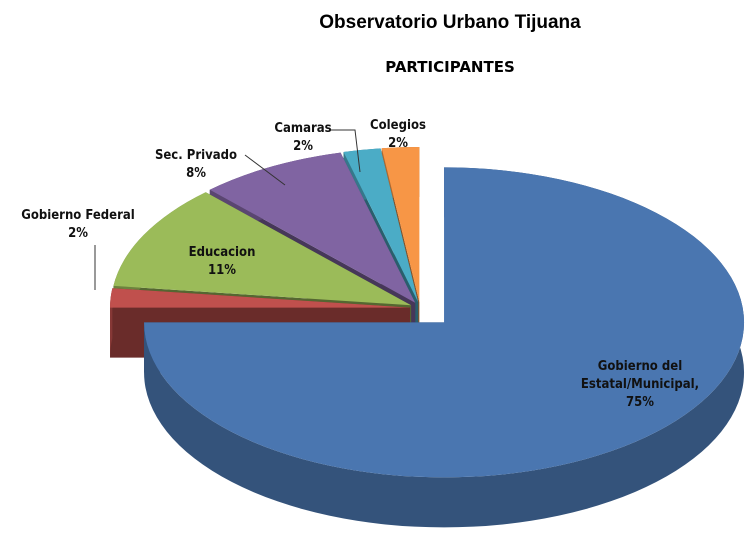 This screenshot has height=556, width=750. What do you see at coordinates (398, 135) in the screenshot?
I see `slice-label: Colegios 2%` at bounding box center [398, 135].